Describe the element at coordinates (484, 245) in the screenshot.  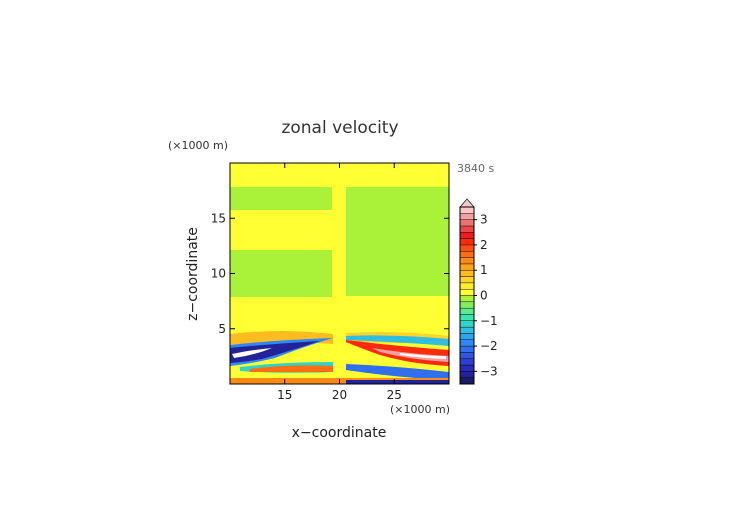
I see `colorbar-tick-label: 2` at that location.